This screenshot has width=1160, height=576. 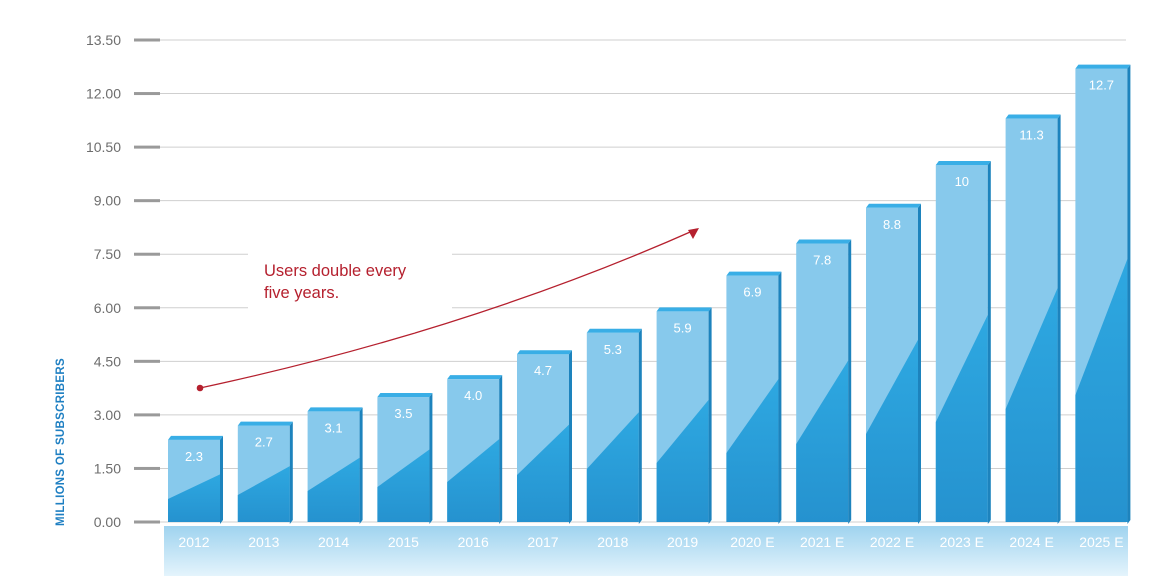 I want to click on x-tick-label-2: 2014, so click(x=333, y=542).